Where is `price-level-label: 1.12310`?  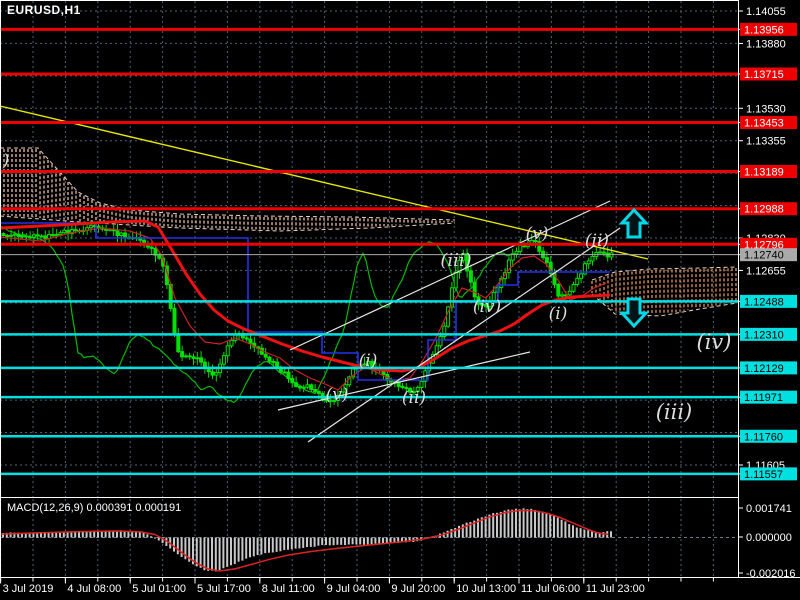 price-level-label: 1.12310 is located at coordinates (764, 335).